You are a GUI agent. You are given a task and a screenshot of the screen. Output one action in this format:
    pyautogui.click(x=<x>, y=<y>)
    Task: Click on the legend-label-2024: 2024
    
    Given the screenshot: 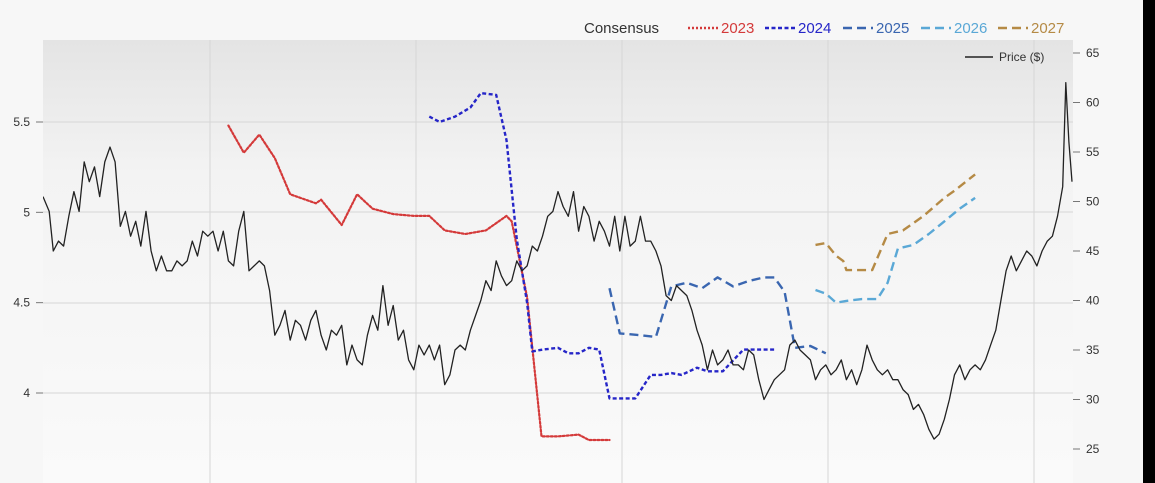 What is the action you would take?
    pyautogui.click(x=814, y=28)
    